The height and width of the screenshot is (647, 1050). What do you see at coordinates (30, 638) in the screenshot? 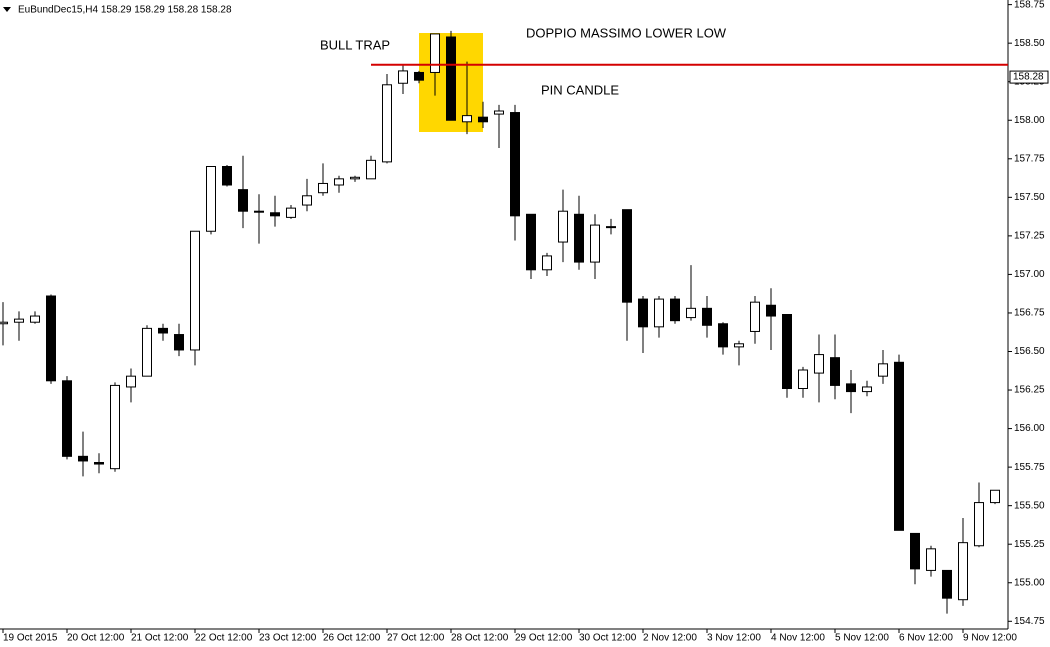
I see `x-tick-label: 19 Oct 2015` at bounding box center [30, 638].